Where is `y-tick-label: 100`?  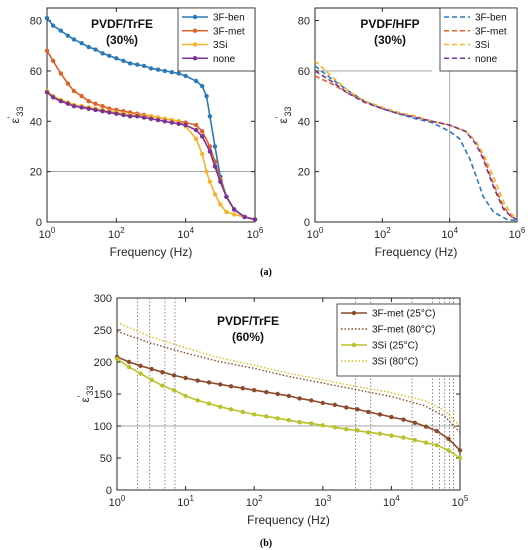 y-tick-label: 100 is located at coordinates (103, 427).